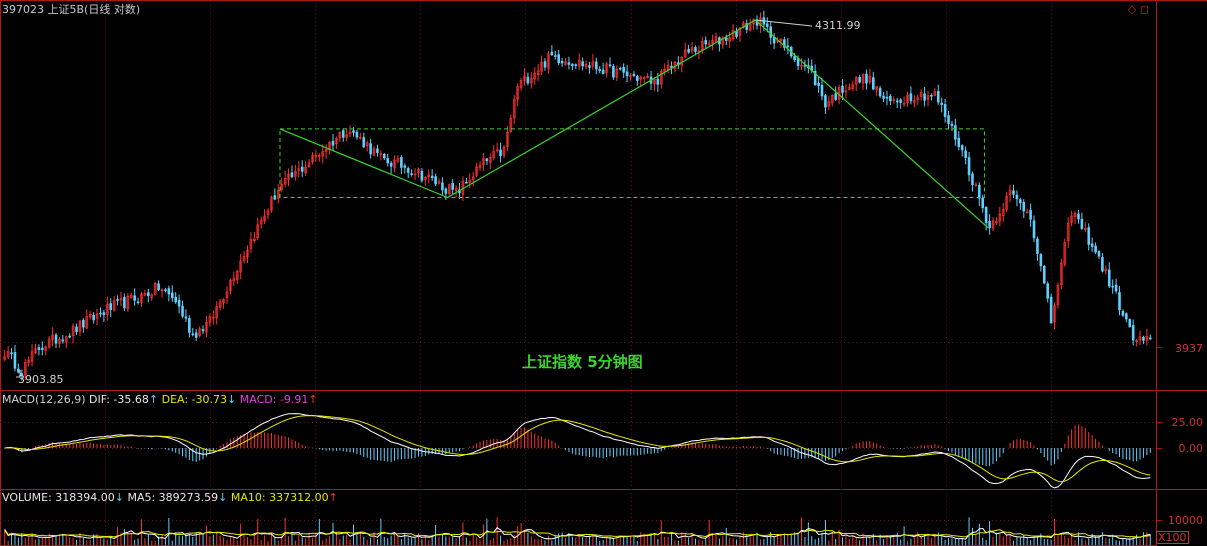  What do you see at coordinates (1172, 537) in the screenshot?
I see `volume-scale-badge: X100` at bounding box center [1172, 537].